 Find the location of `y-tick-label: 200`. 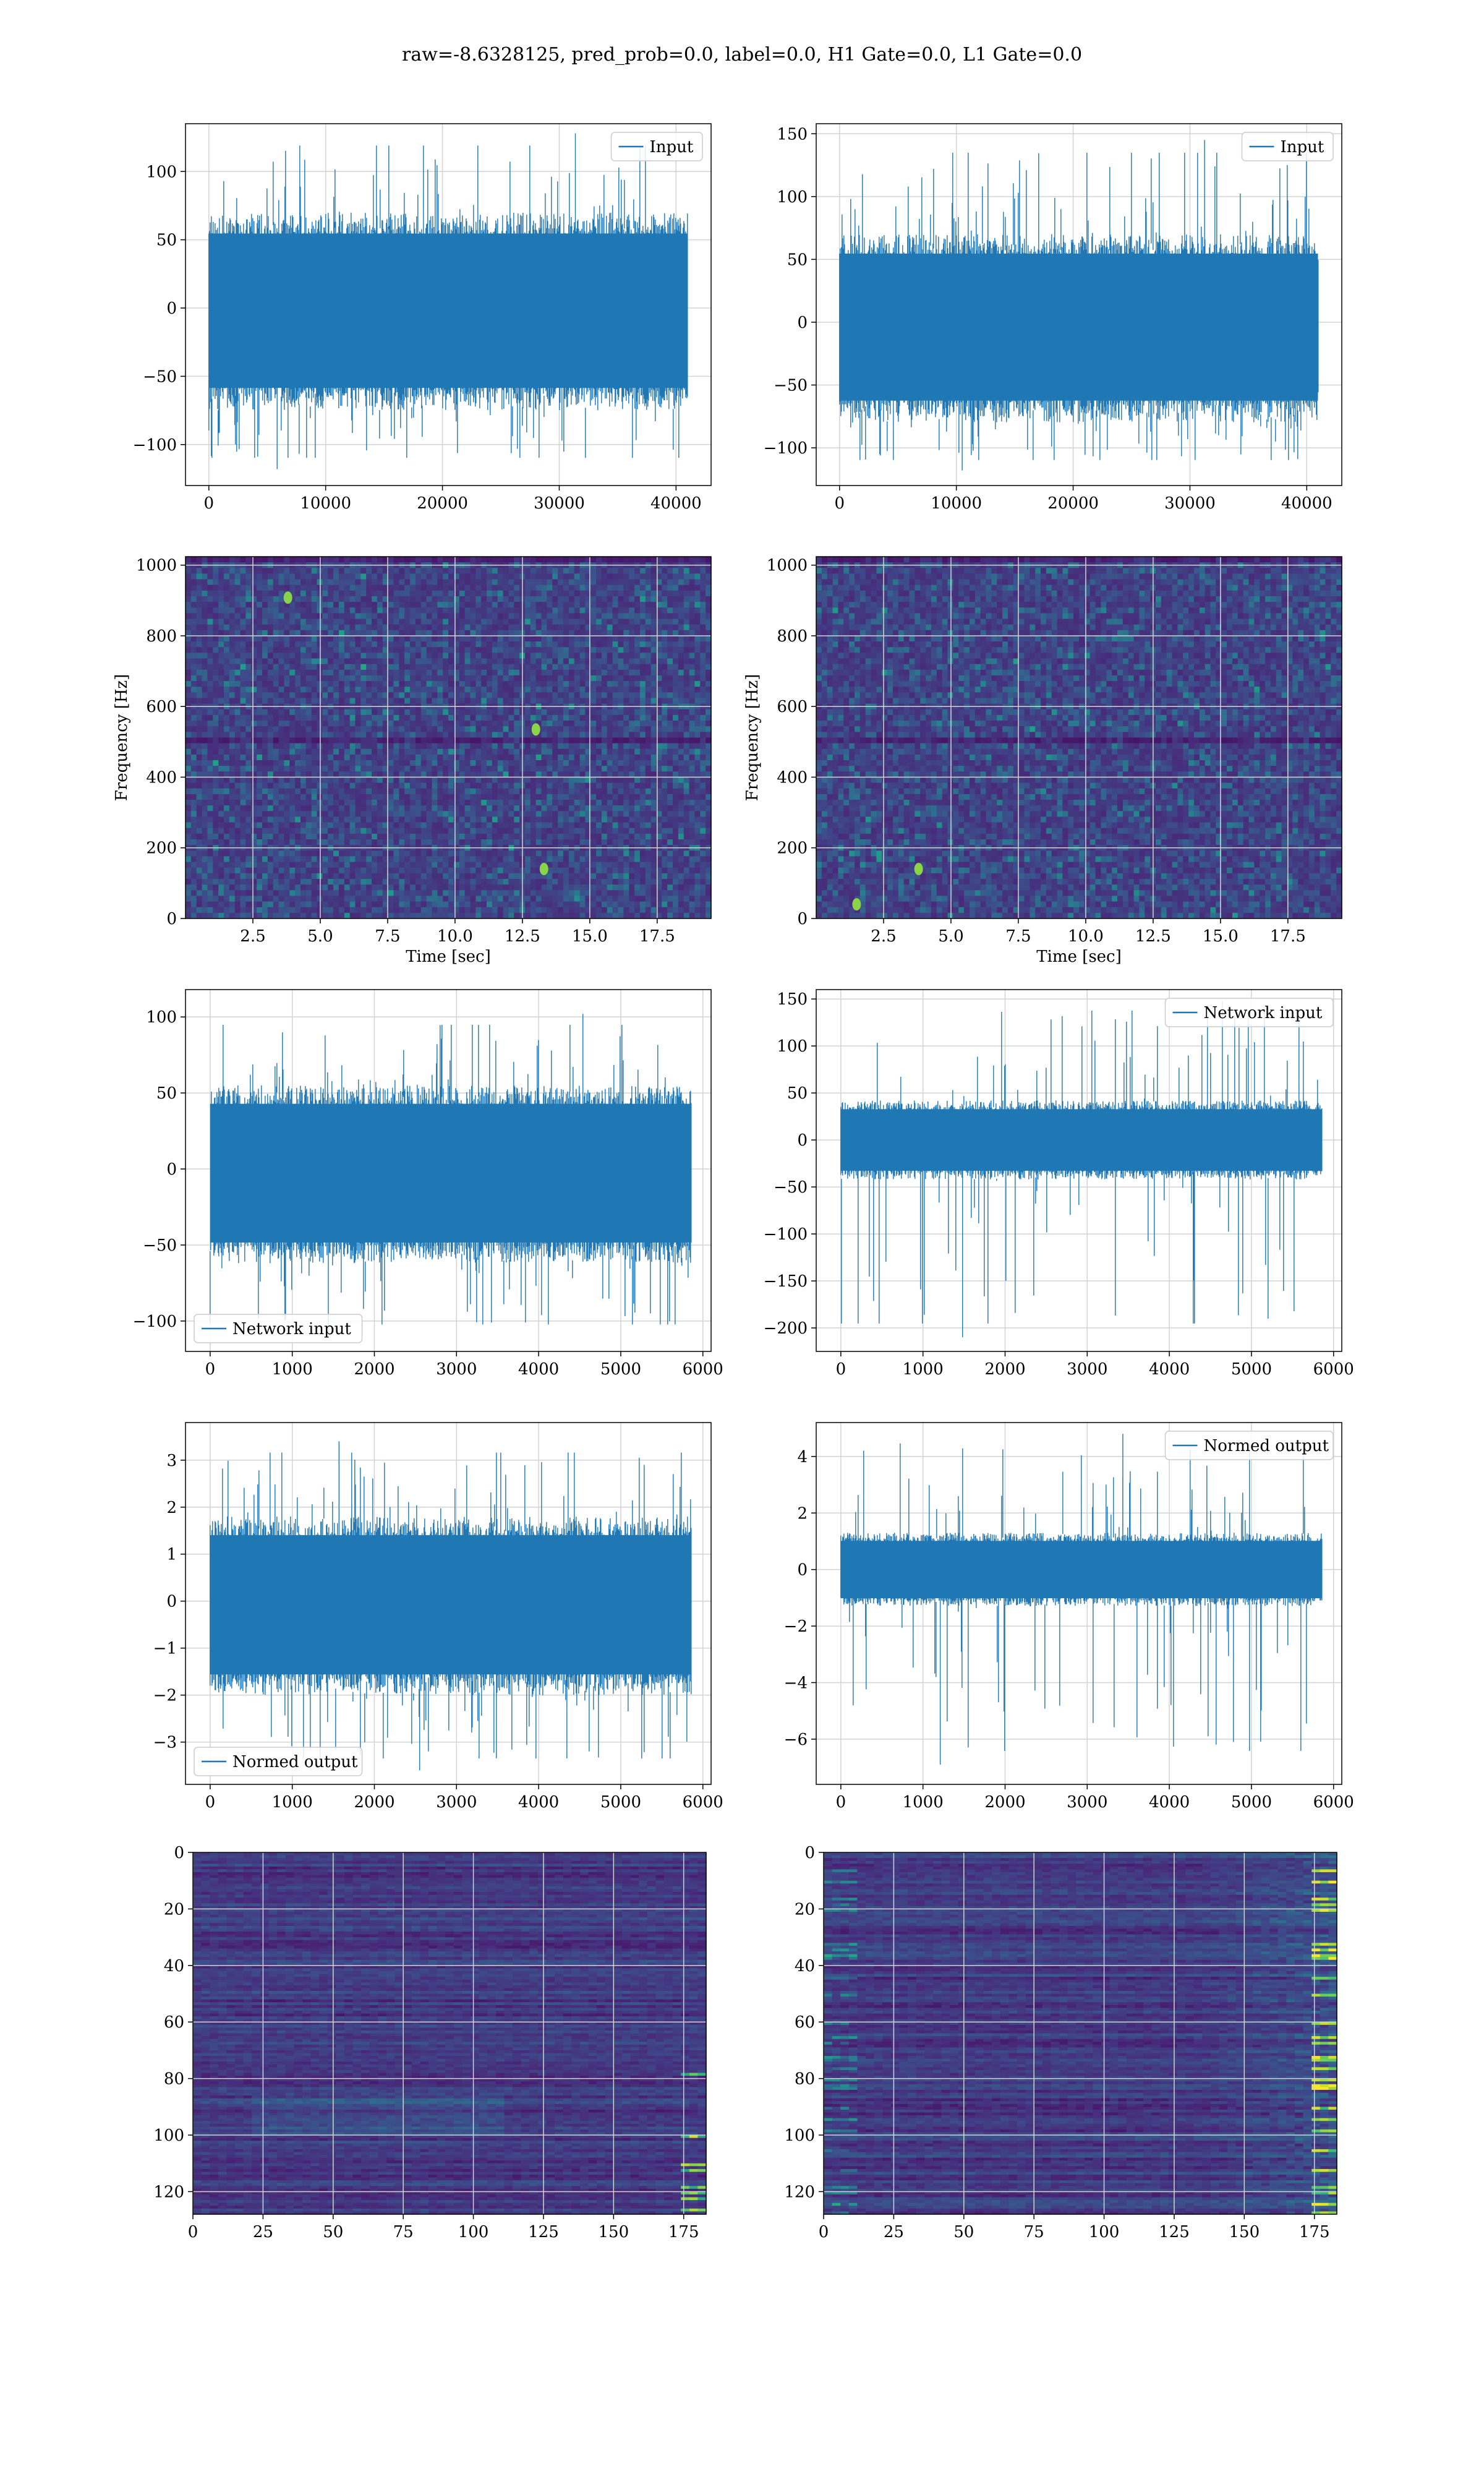

y-tick-label: 200 is located at coordinates (161, 848).